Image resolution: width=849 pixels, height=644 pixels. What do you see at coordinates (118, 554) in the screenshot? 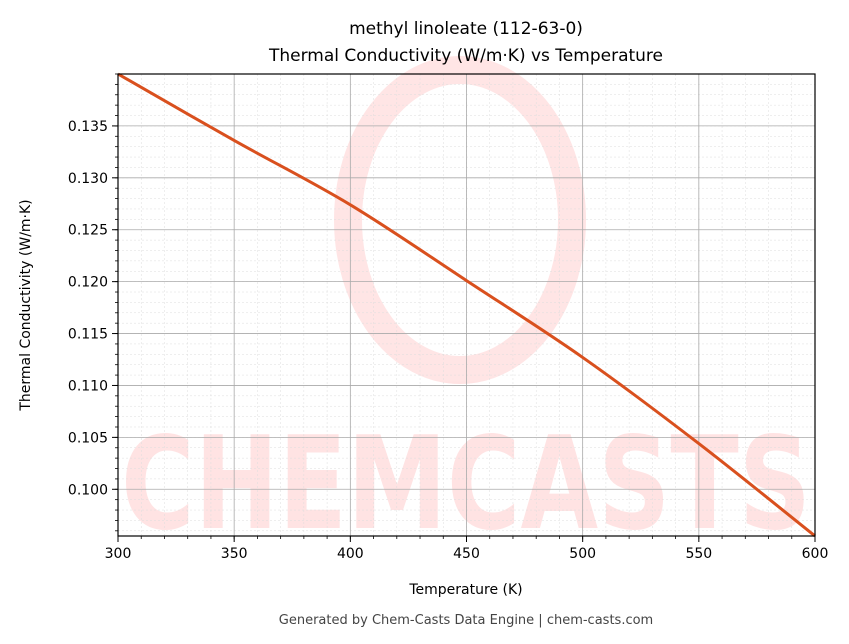
I see `x-tick-label: 300` at bounding box center [118, 554].